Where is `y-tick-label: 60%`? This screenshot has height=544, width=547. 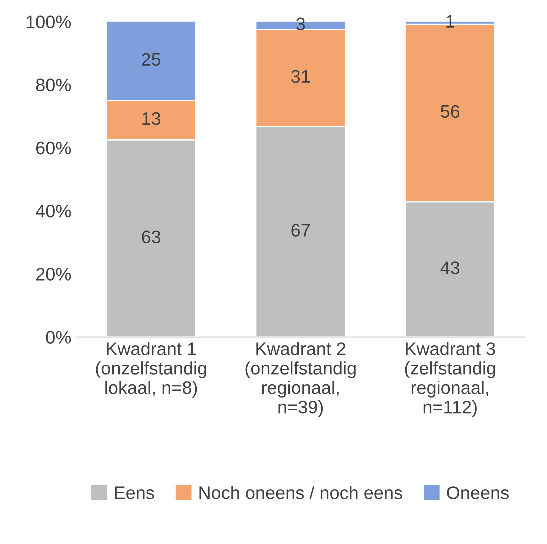
y-tick-label: 60% is located at coordinates (54, 148).